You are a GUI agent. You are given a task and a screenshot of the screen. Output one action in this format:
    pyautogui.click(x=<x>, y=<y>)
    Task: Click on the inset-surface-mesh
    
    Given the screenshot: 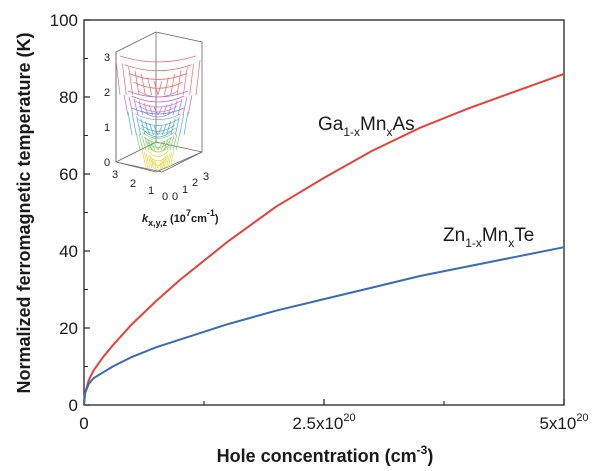 What is the action you would take?
    pyautogui.click(x=158, y=113)
    